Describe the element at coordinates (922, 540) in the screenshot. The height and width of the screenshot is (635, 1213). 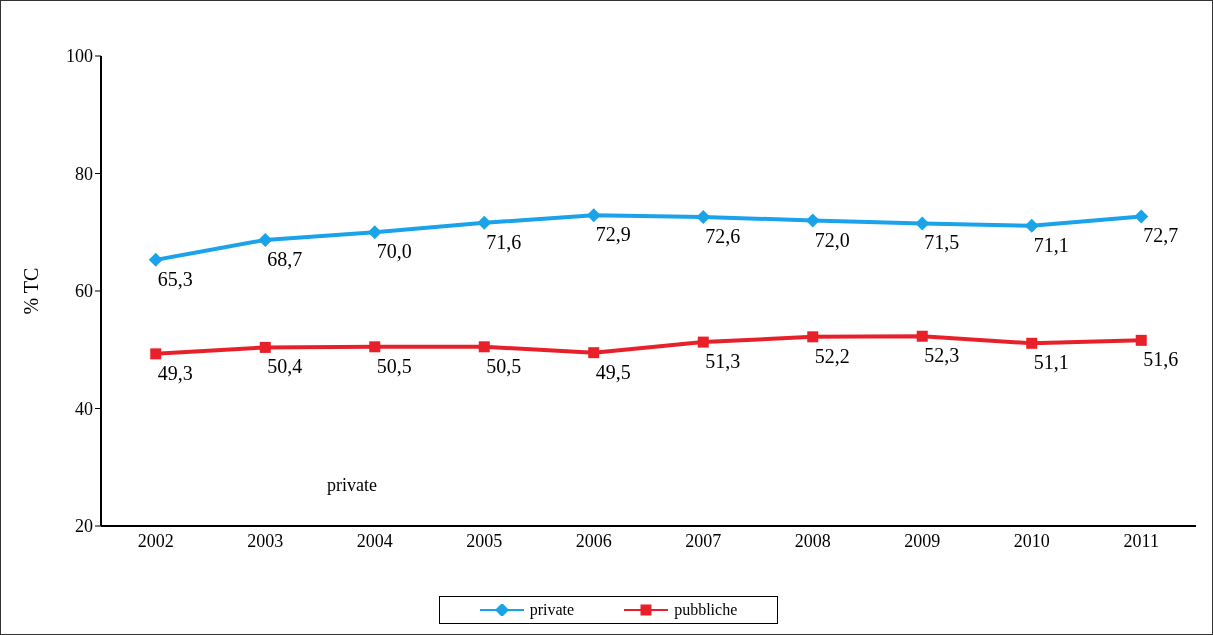
I see `x-tick-label: 2009` at that location.